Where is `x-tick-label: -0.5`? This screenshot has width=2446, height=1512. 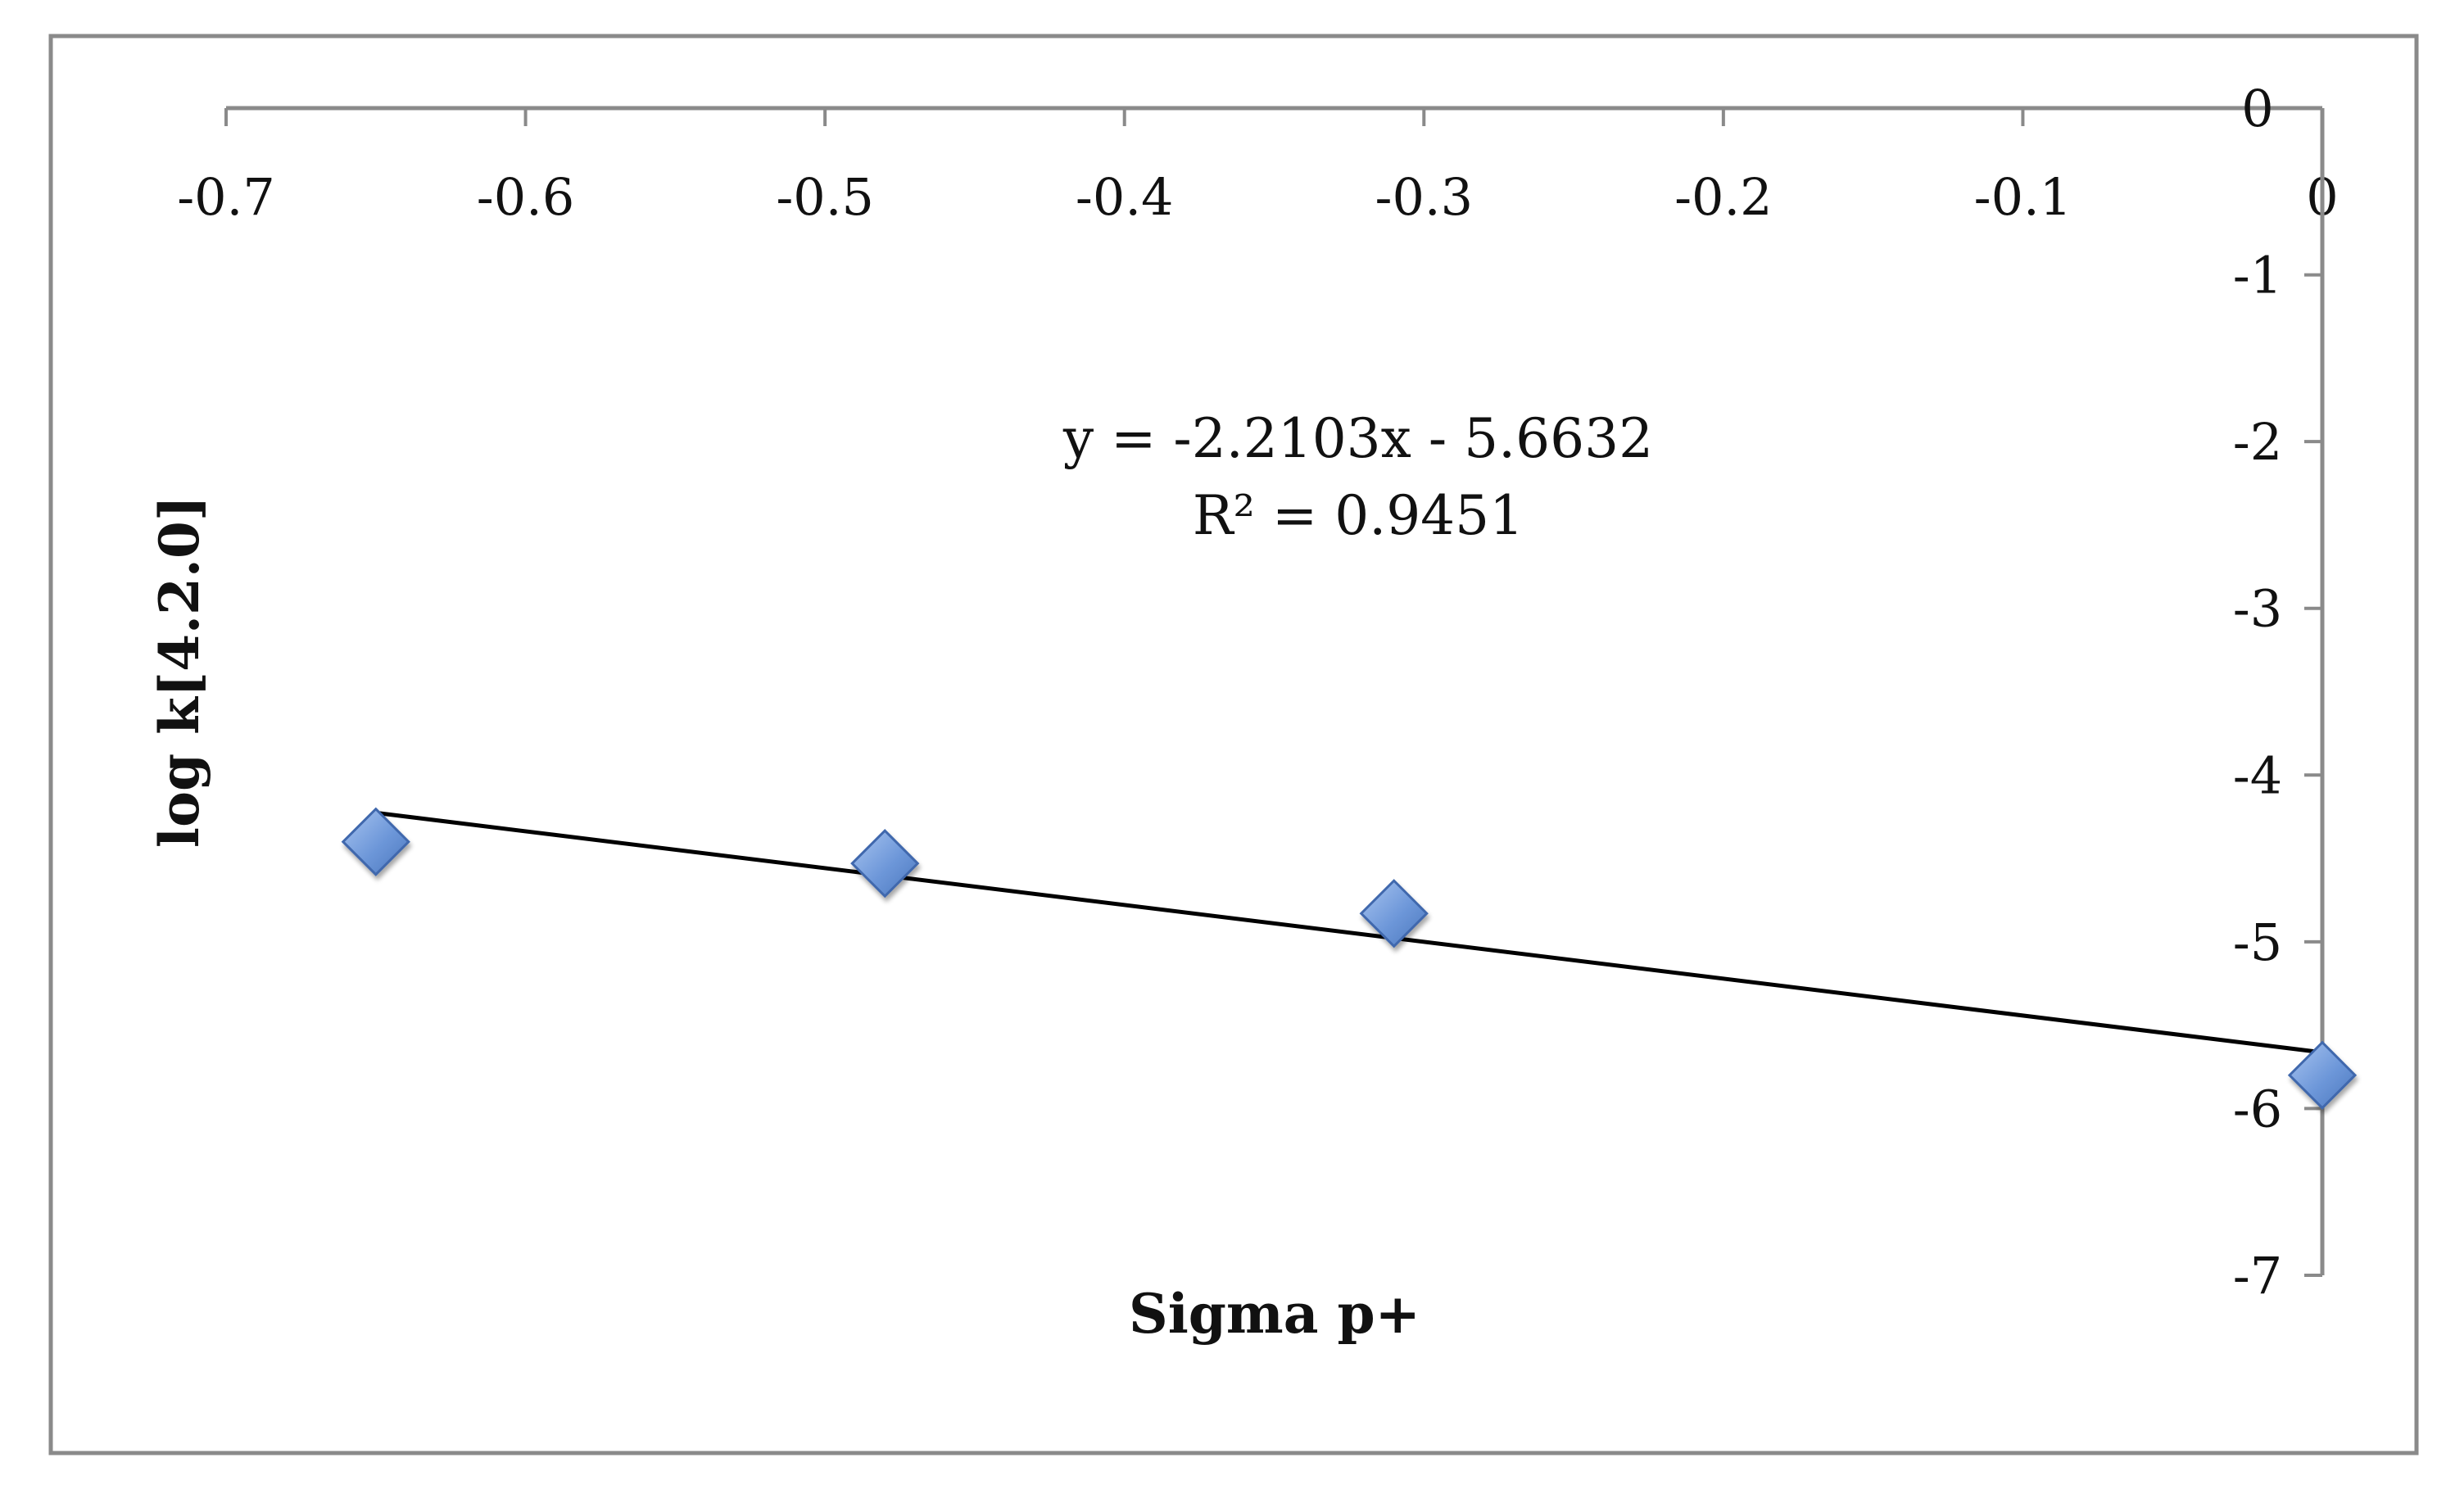 x-tick-label: -0.5 is located at coordinates (825, 197).